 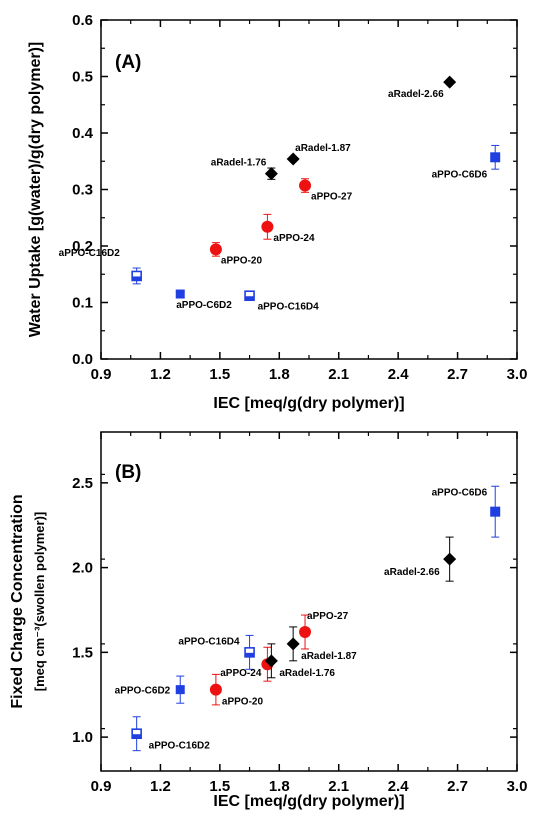 I want to click on y-tick-label: 0.5, so click(x=82, y=77).